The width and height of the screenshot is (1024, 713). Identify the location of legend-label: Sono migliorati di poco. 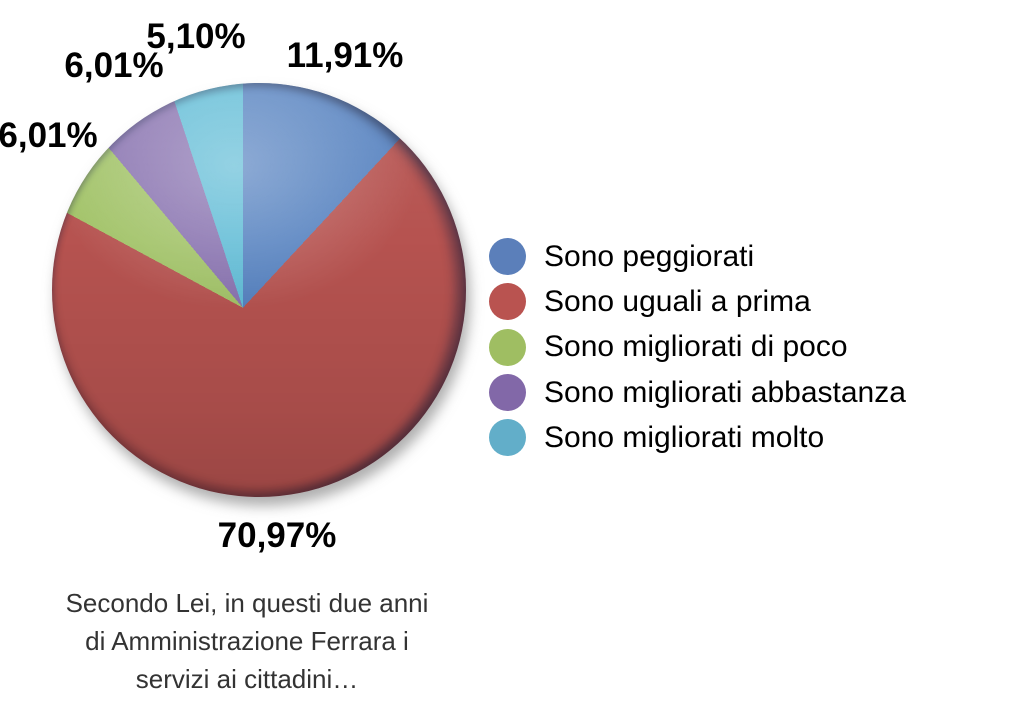
(696, 347).